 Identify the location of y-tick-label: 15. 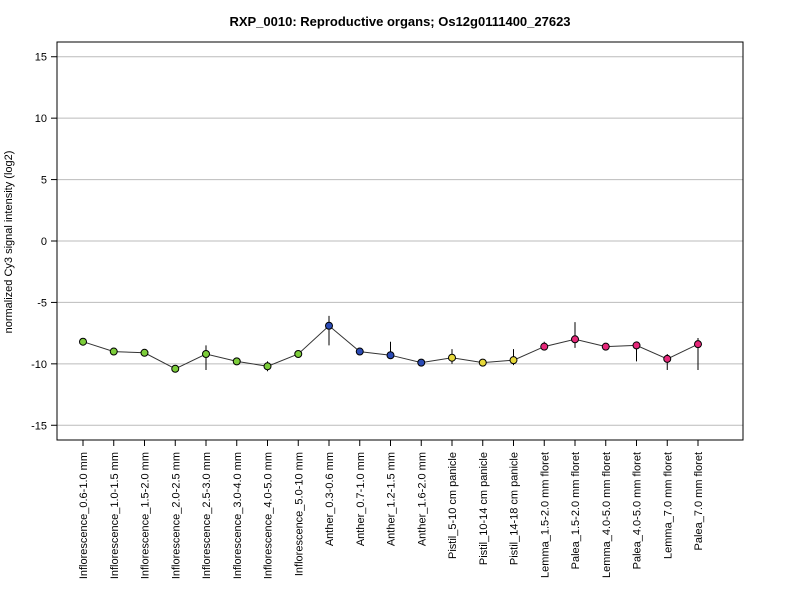
(41, 58).